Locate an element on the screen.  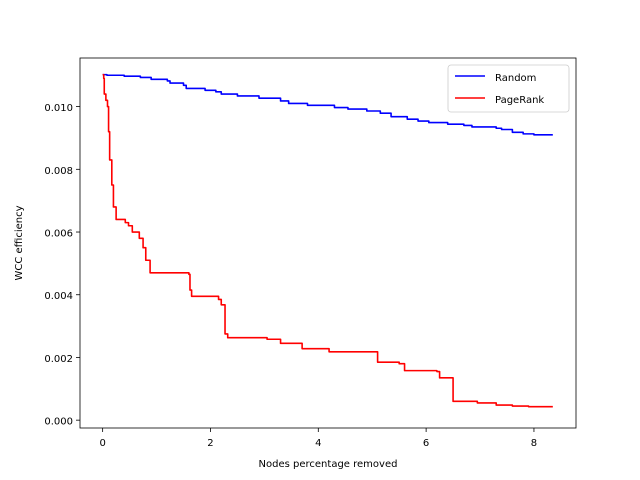
x-axis: 0 2 4 6 8 is located at coordinates (318, 438).